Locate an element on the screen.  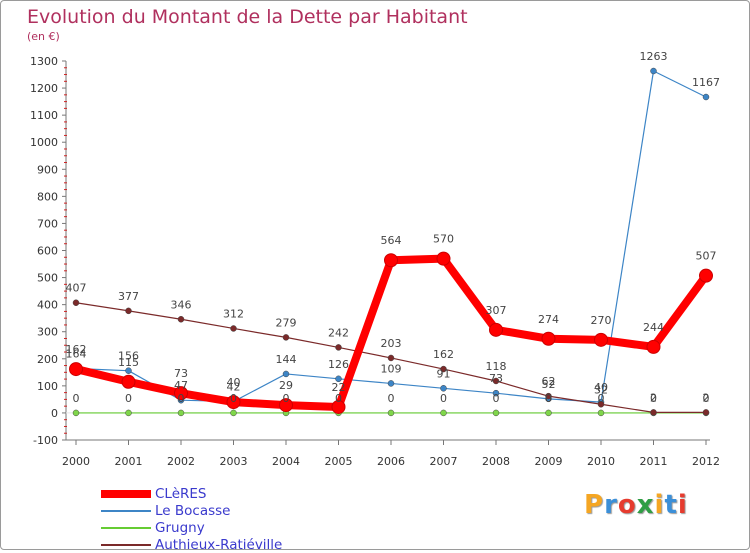
data-label: 32 is located at coordinates (601, 389).